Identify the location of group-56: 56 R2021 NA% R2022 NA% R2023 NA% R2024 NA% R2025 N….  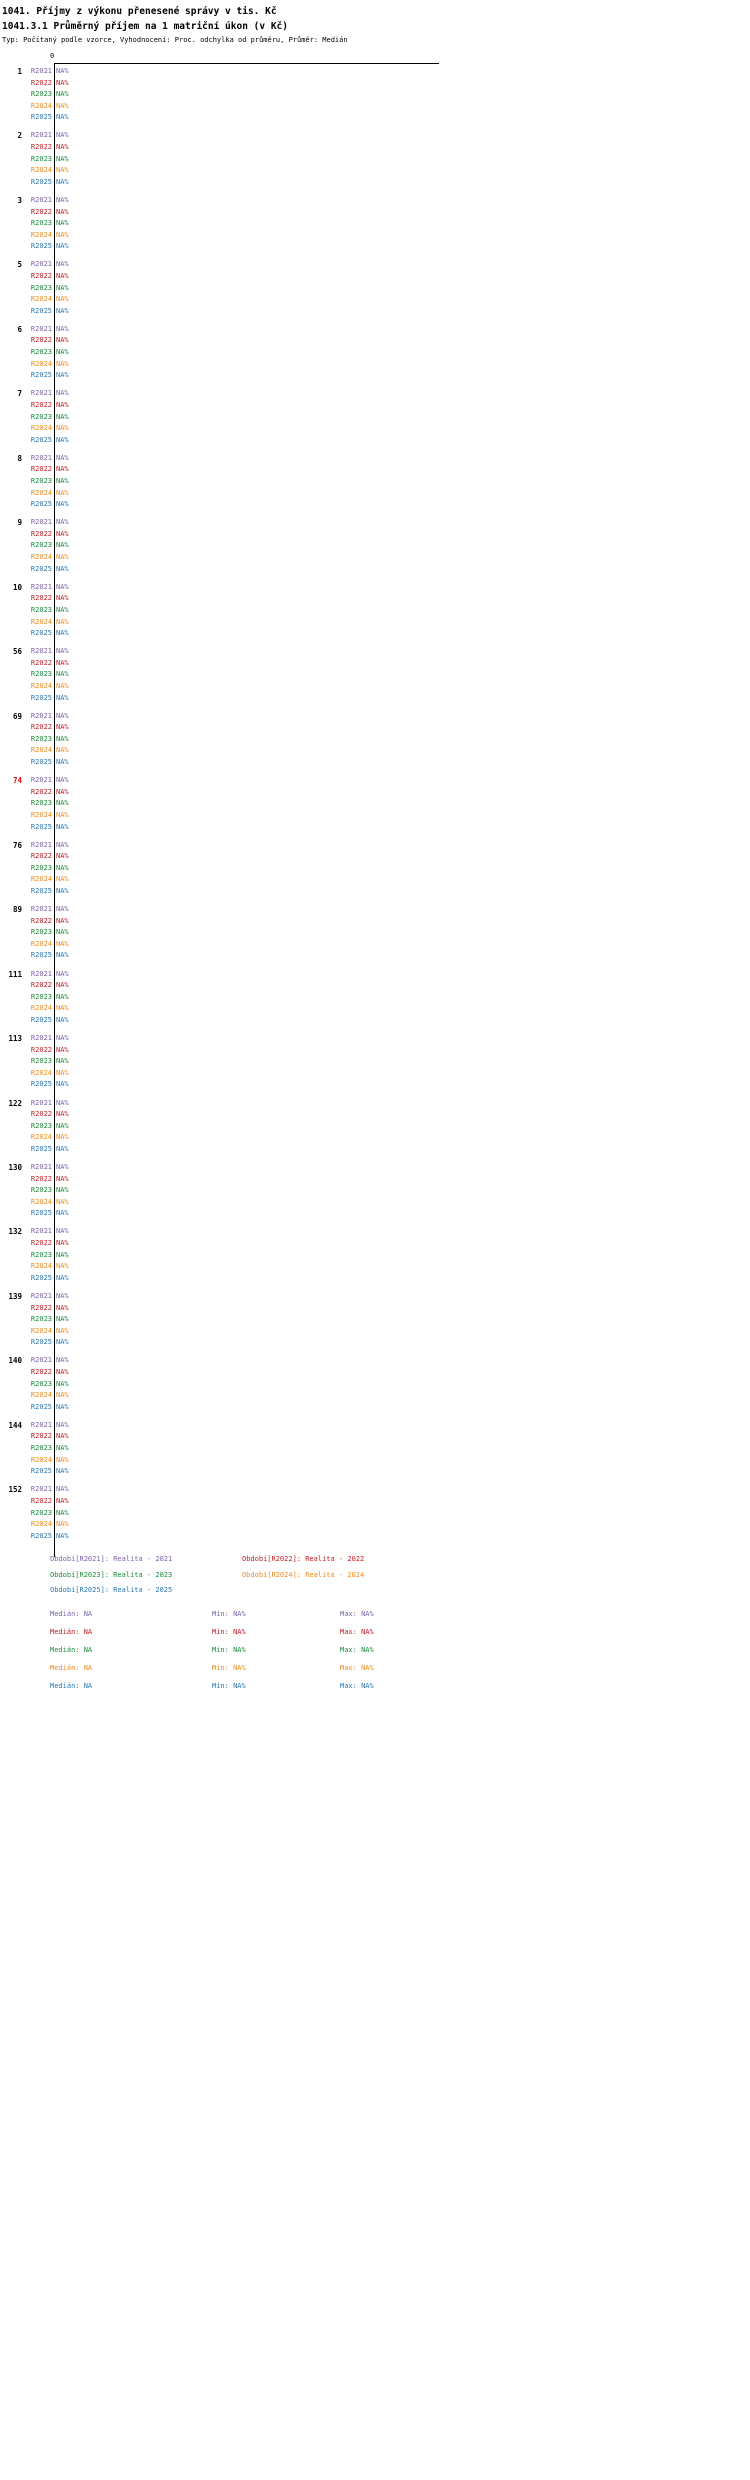
(375, 675).